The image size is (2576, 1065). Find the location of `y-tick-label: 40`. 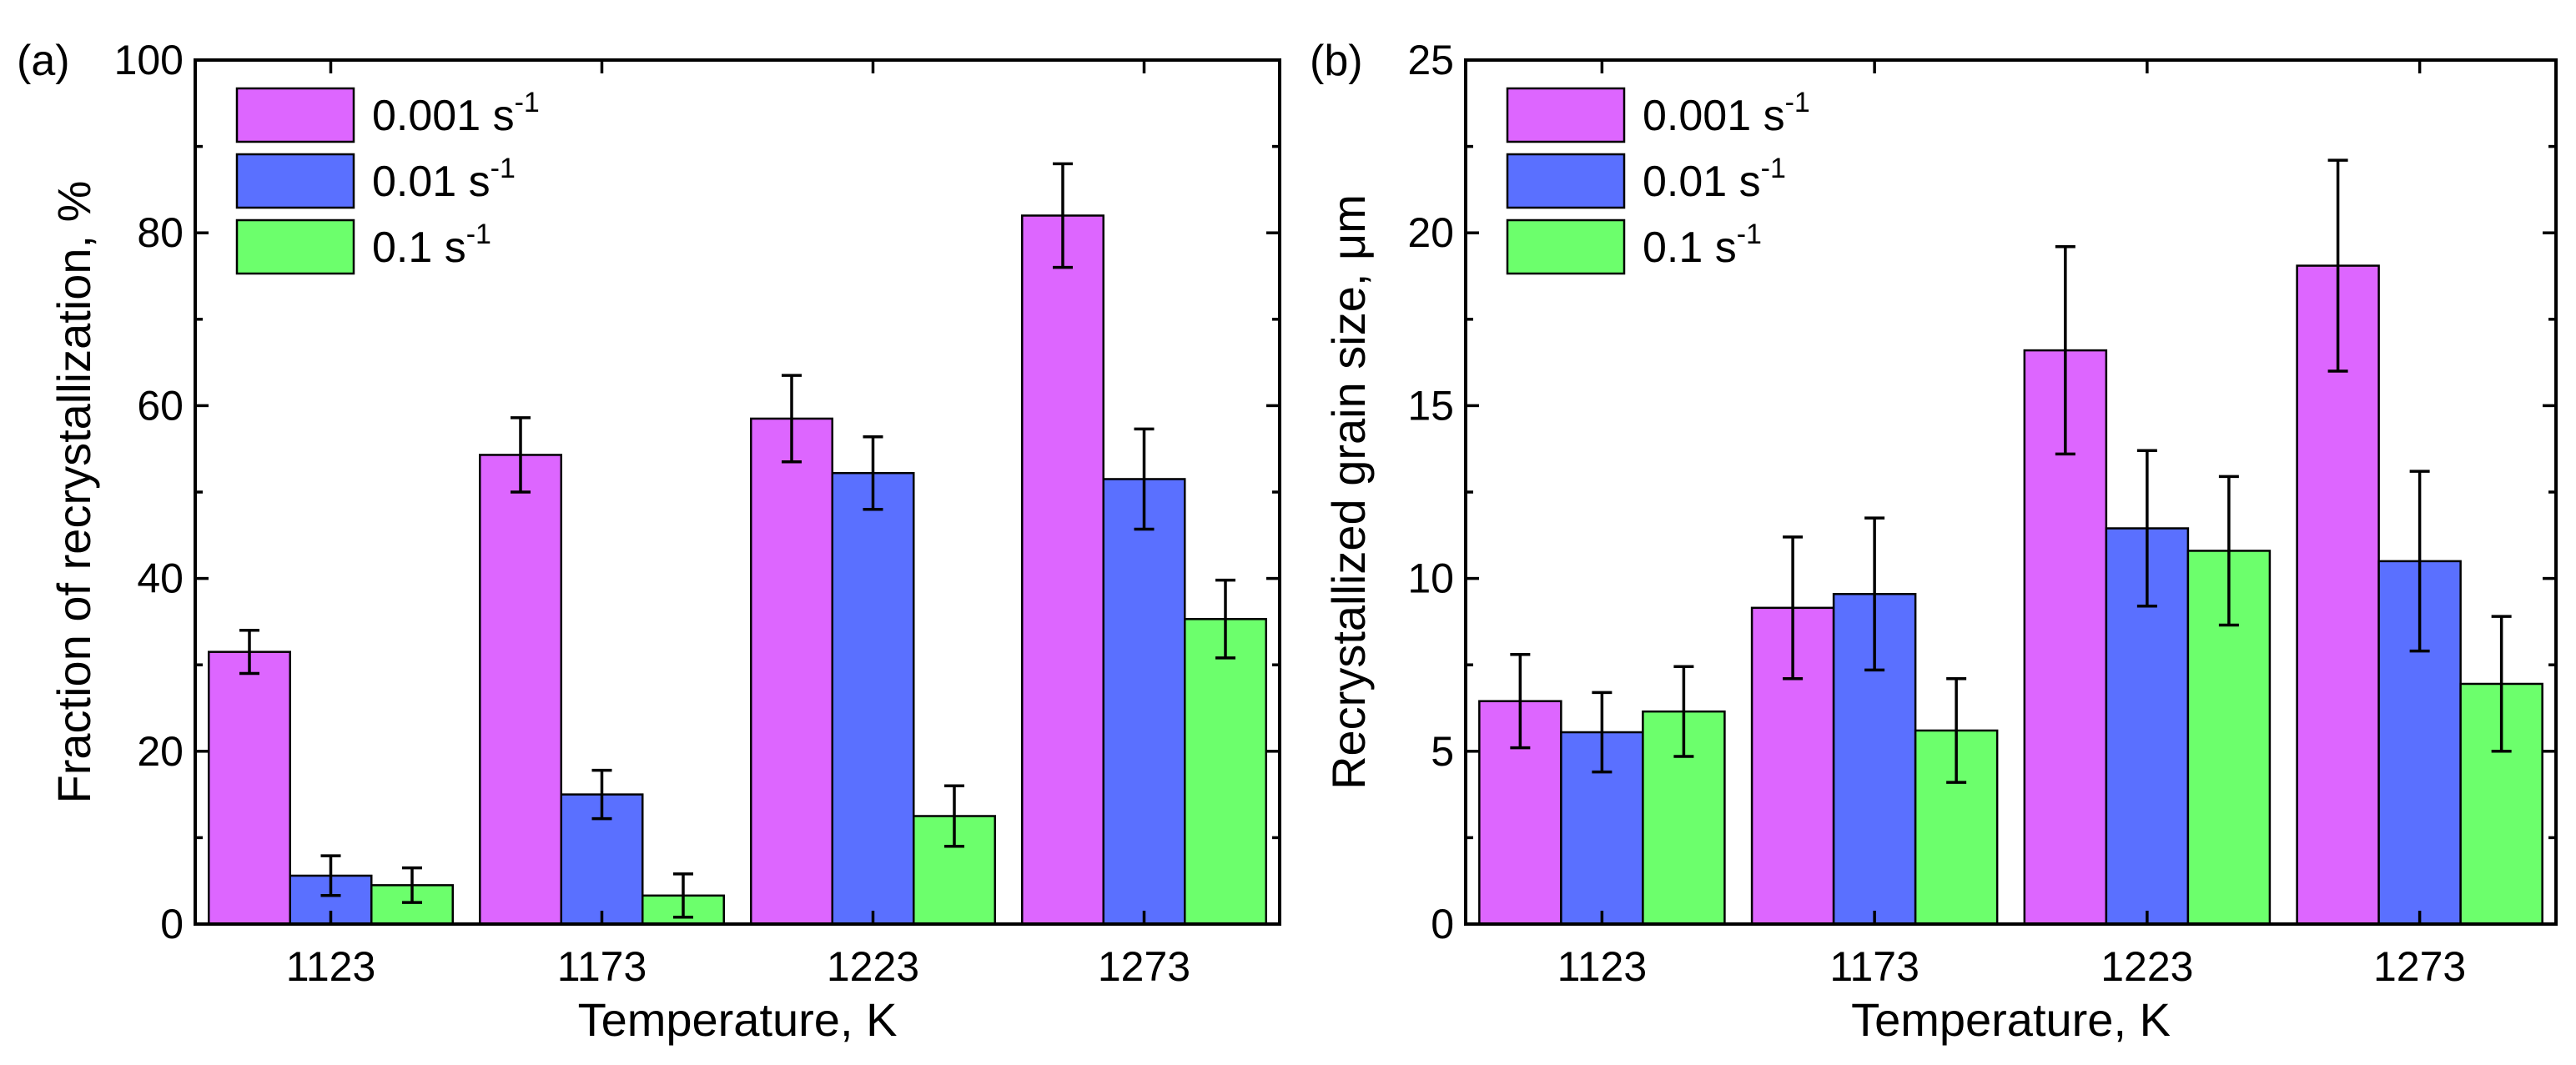

y-tick-label: 40 is located at coordinates (160, 579).